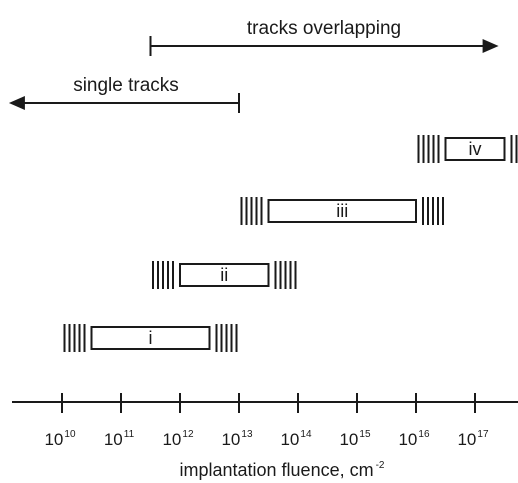 Image resolution: width=518 pixels, height=483 pixels. I want to click on single-tracks-arrow: single tracks, so click(124, 94).